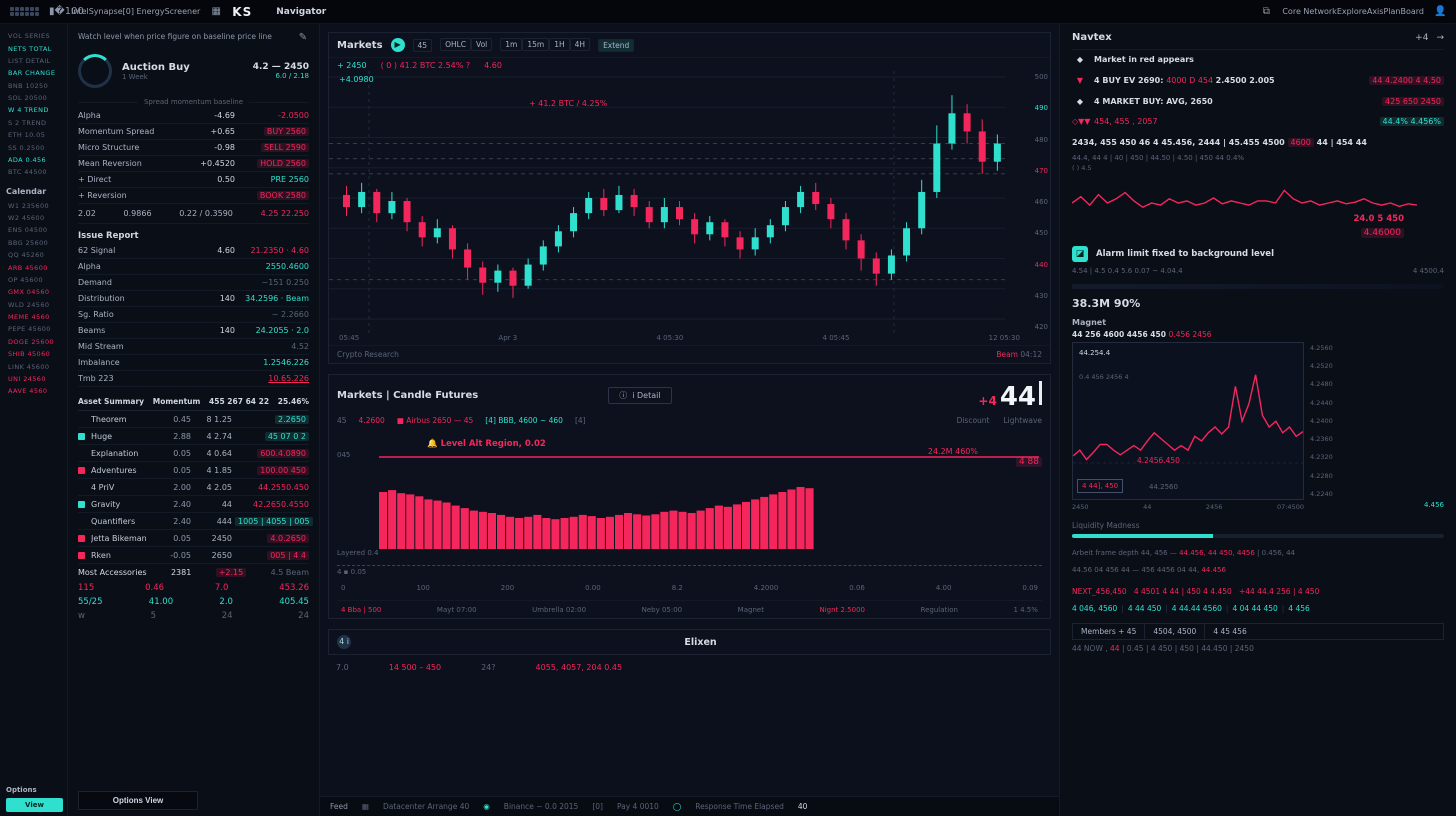 The width and height of the screenshot is (1456, 816). Describe the element at coordinates (80, 11) in the screenshot. I see `topbar-item: Intel` at that location.